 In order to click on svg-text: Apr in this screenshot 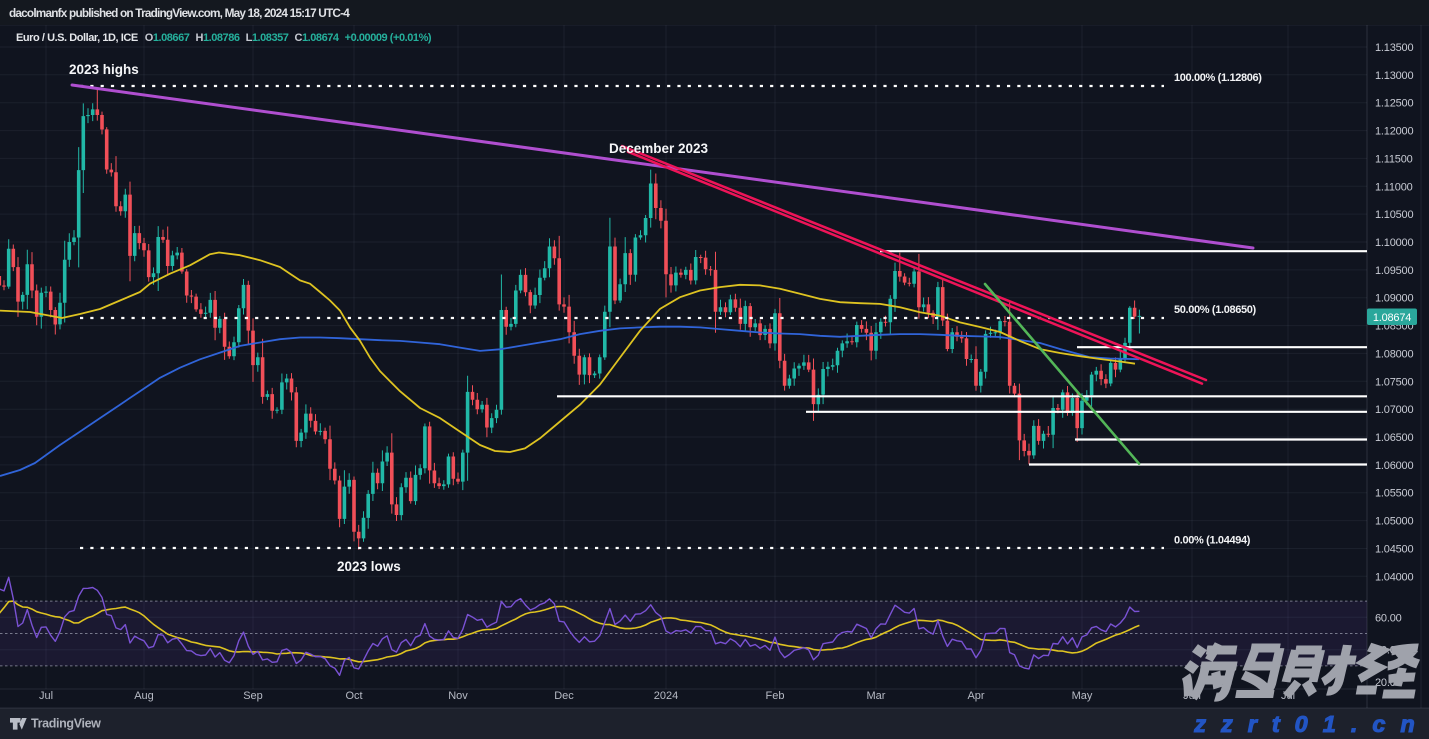, I will do `click(975, 696)`.